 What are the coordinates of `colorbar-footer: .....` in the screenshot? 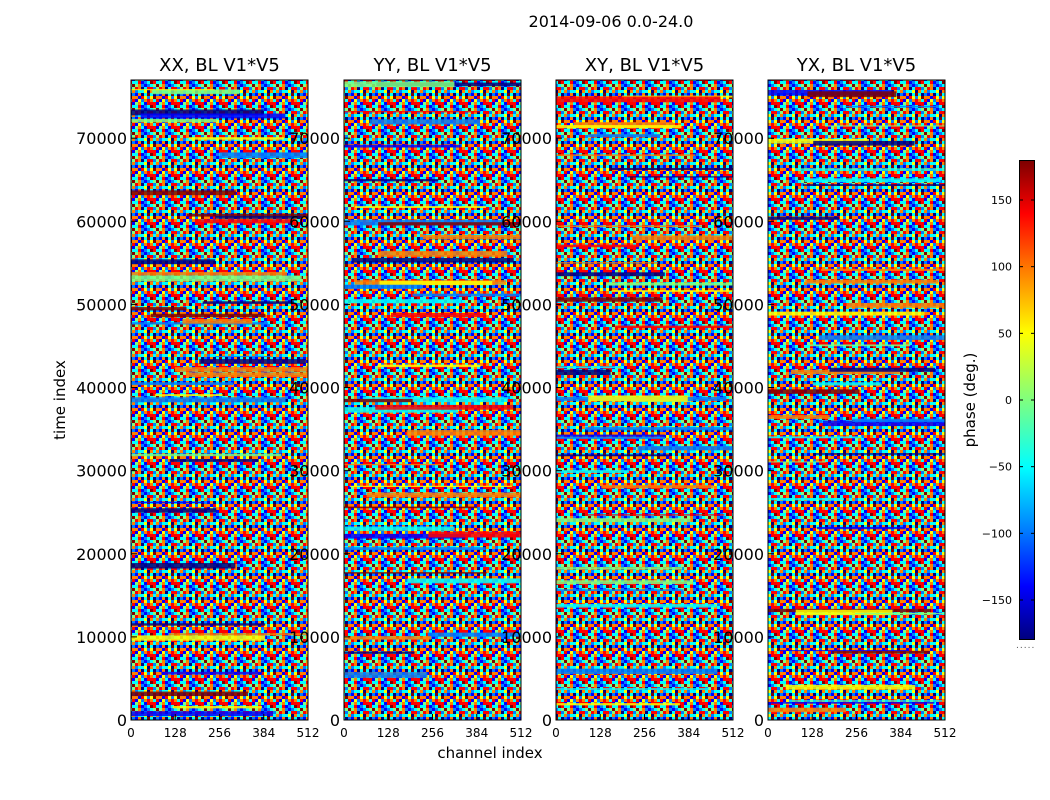 It's located at (1026, 646).